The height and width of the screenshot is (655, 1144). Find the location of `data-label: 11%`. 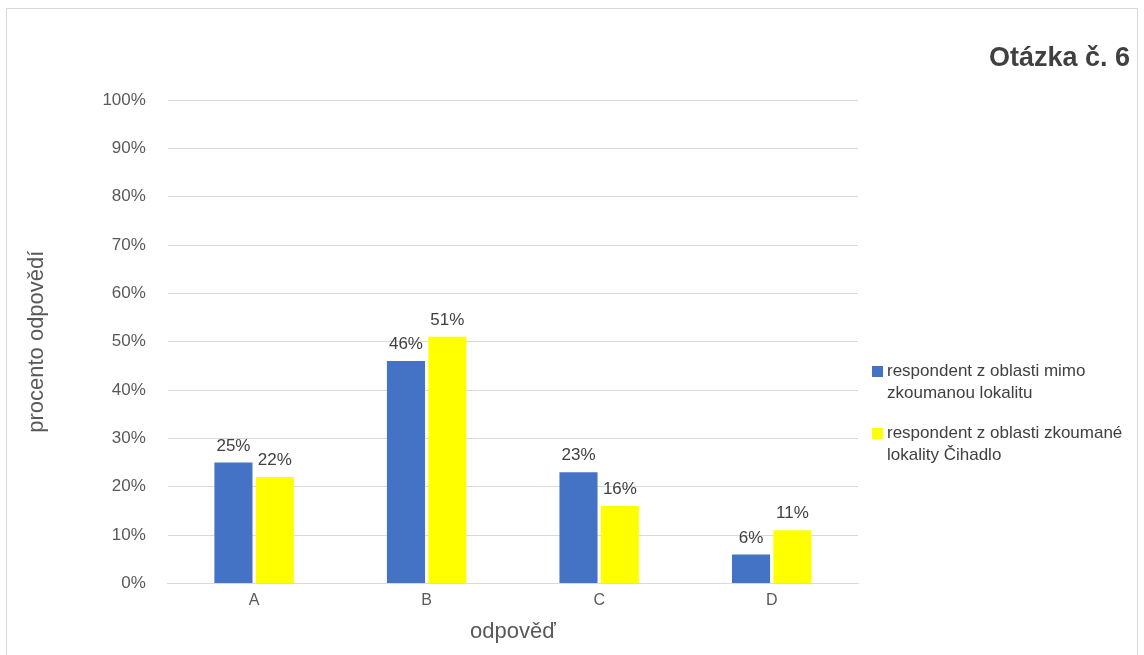

data-label: 11% is located at coordinates (792, 513).